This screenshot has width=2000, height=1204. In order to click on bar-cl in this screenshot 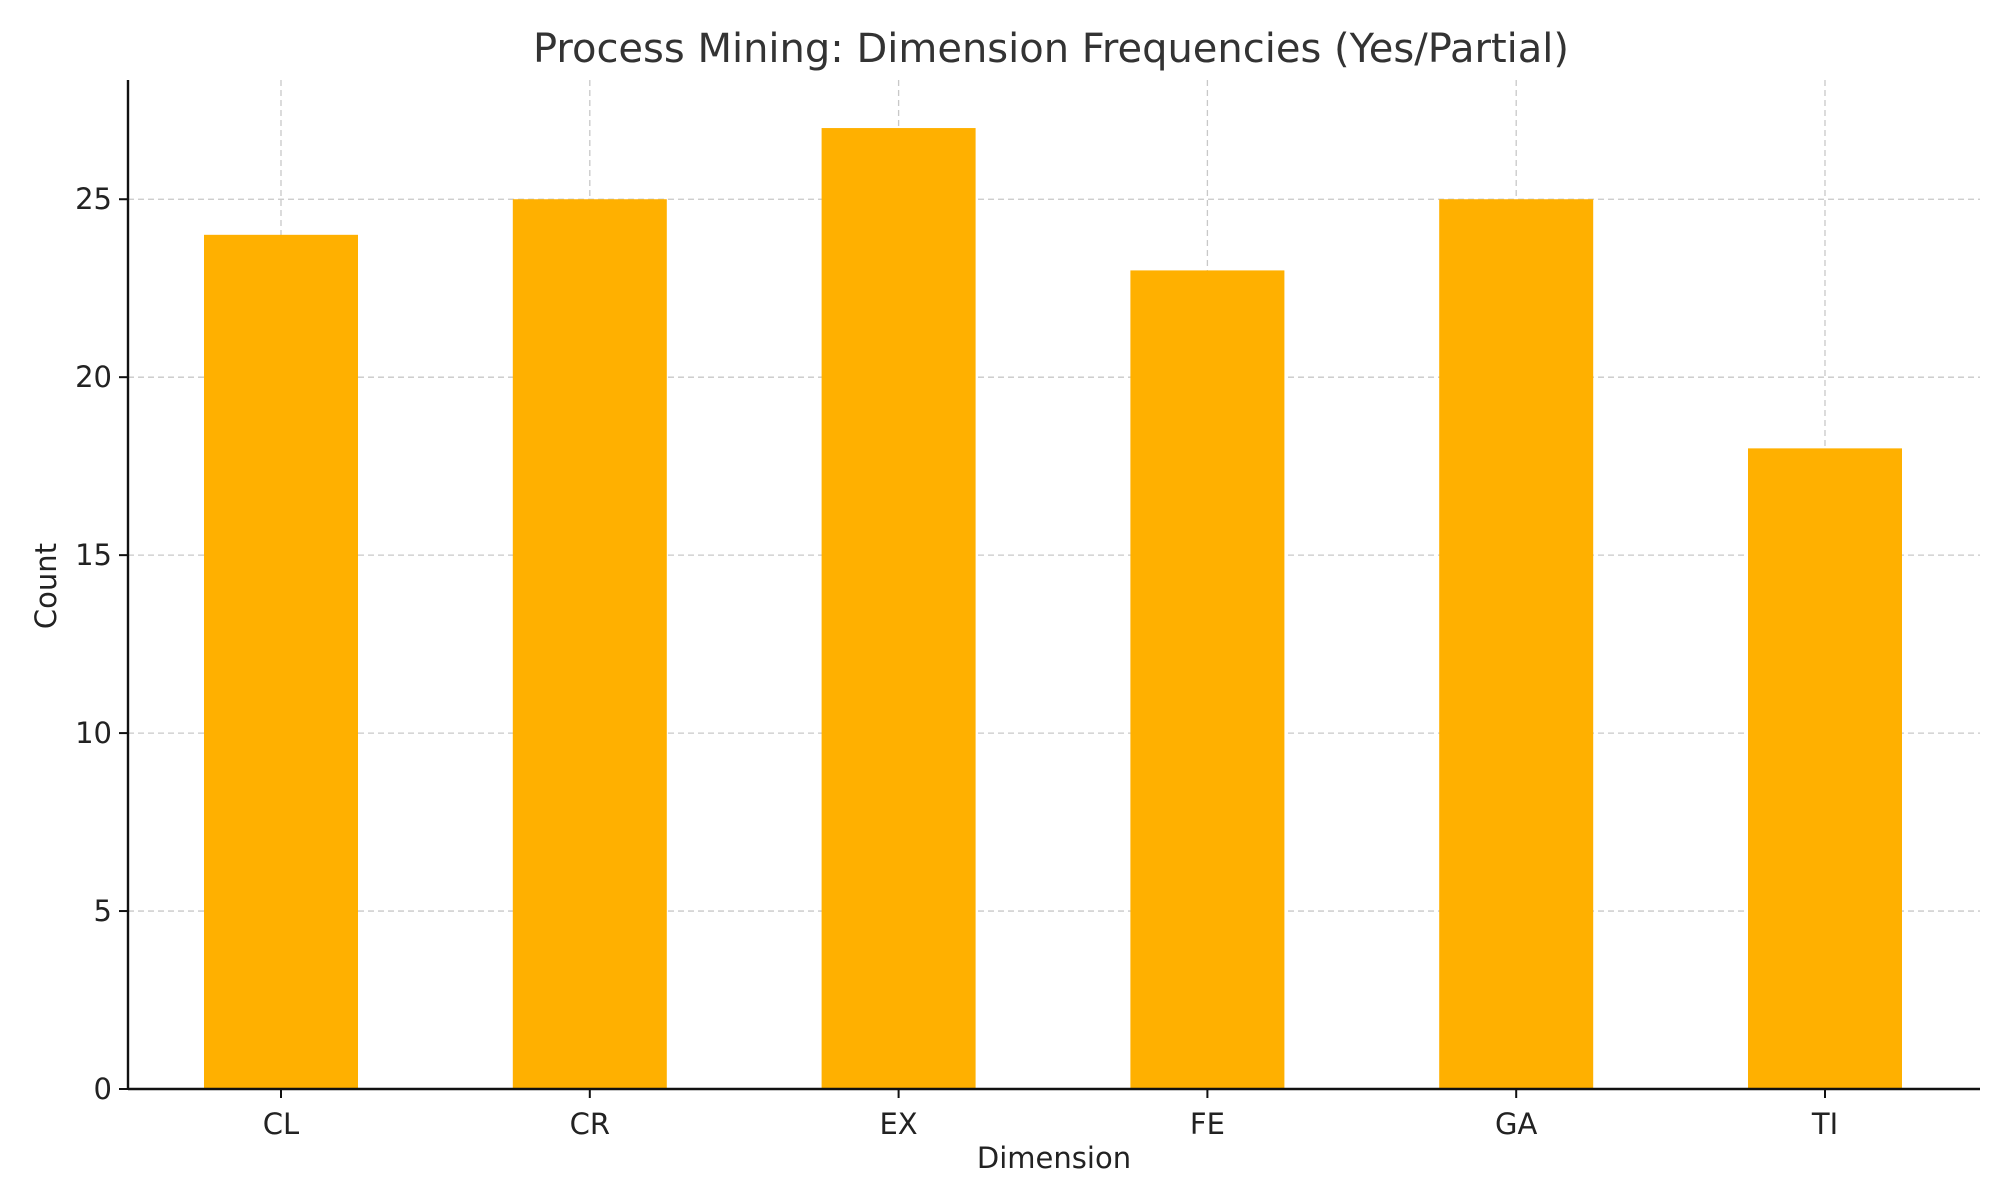, I will do `click(281, 662)`.